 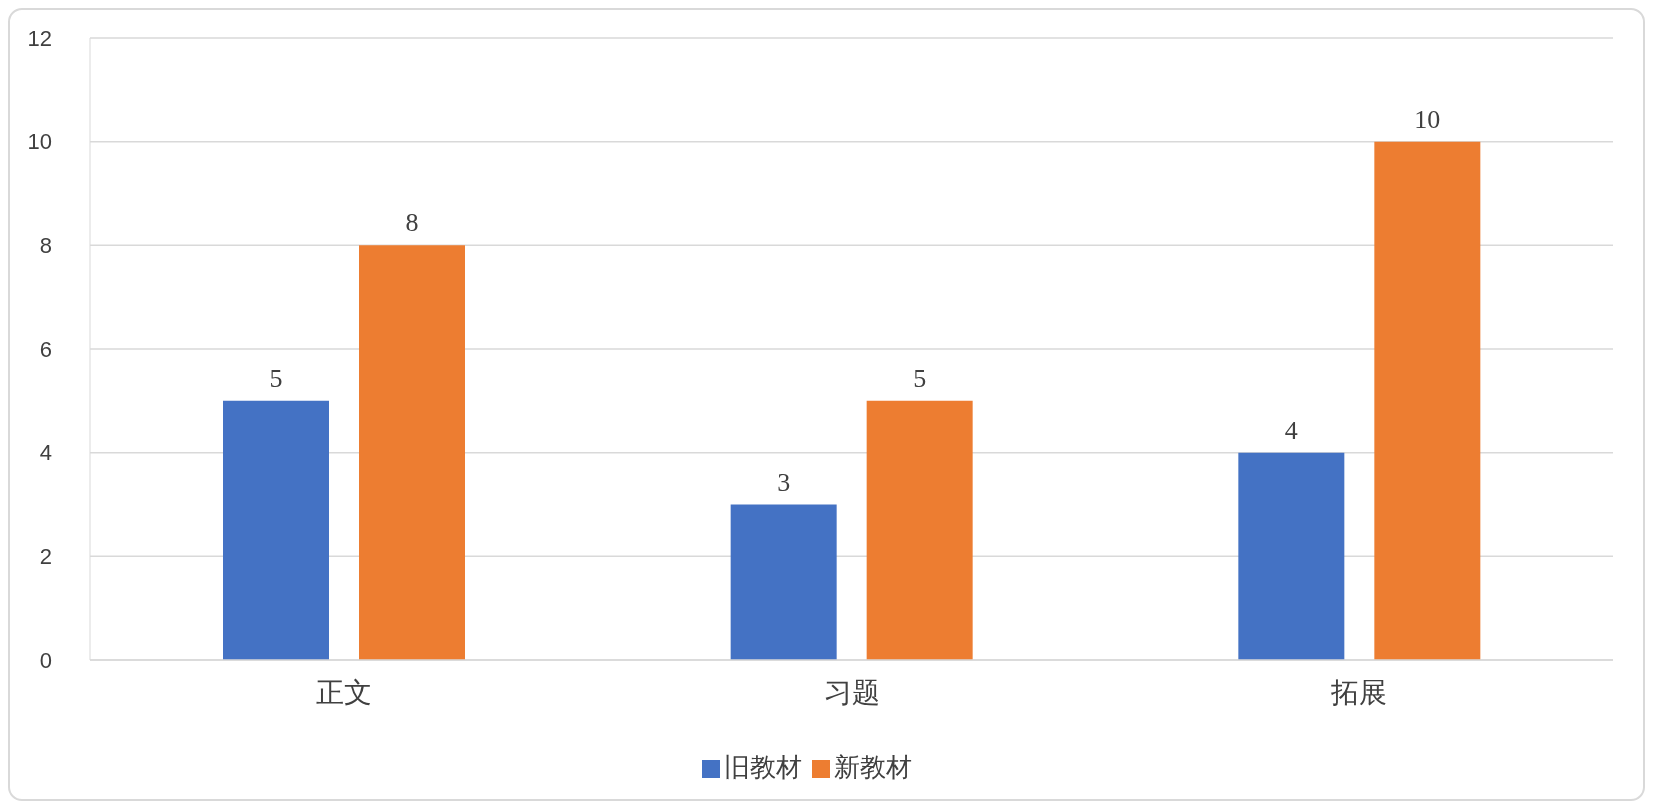 I want to click on y-tick-label: 4, so click(x=45, y=453).